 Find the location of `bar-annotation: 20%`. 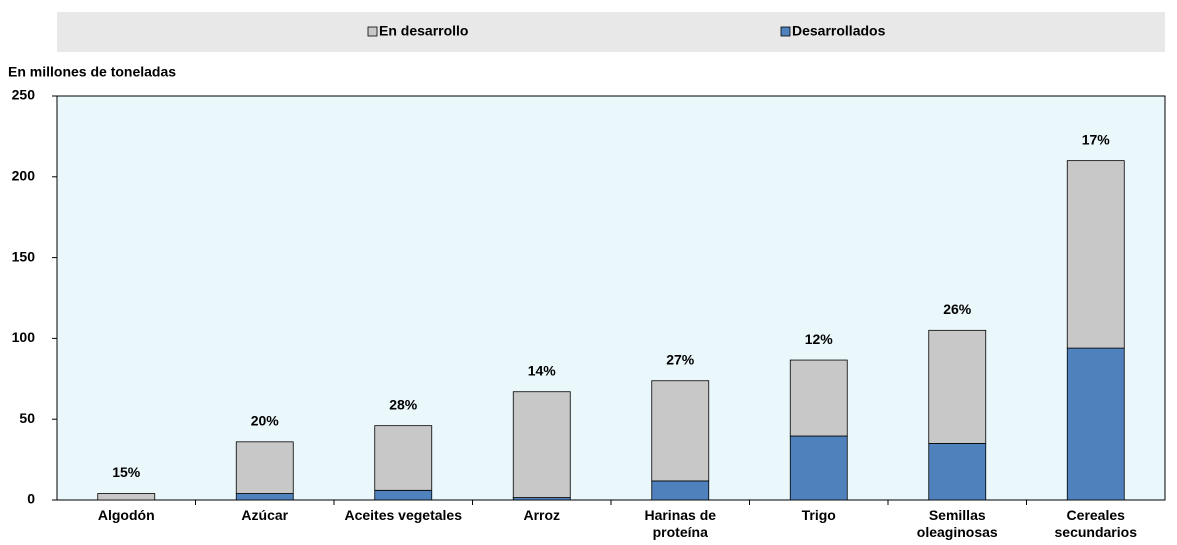

bar-annotation: 20% is located at coordinates (265, 421).